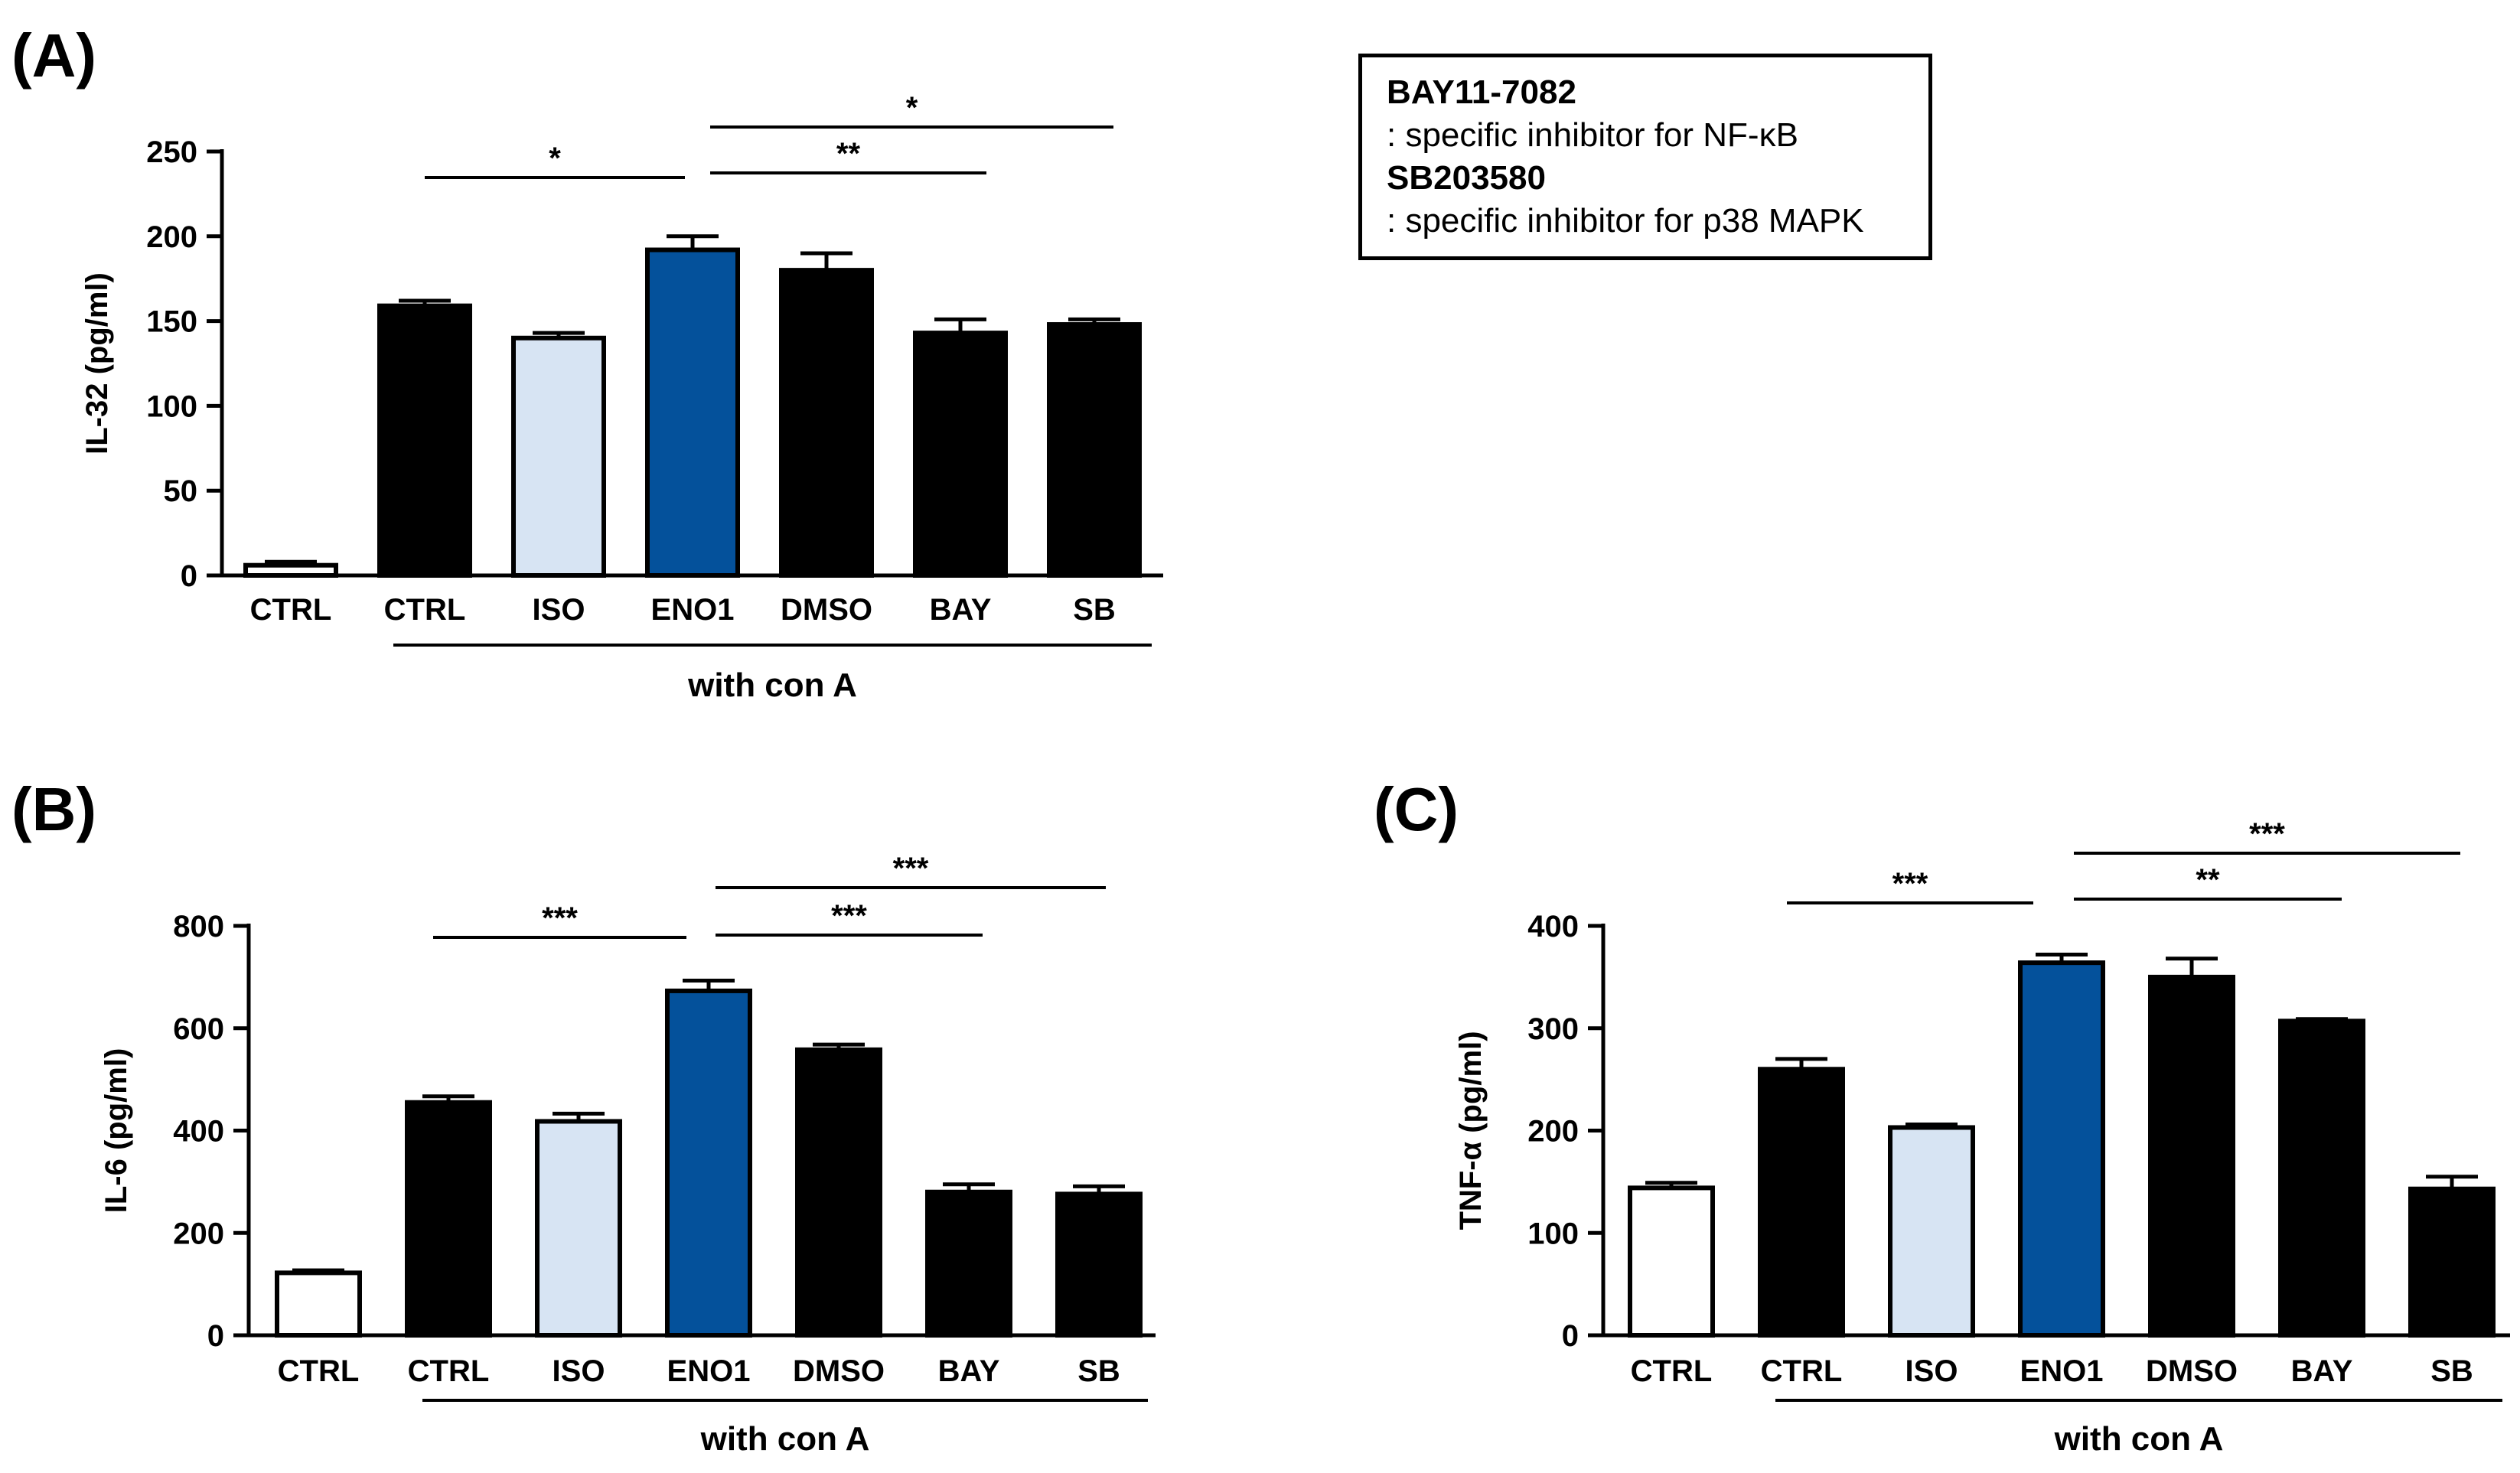 The image size is (2520, 1473). I want to click on legend-line-bay-desc: : specific inhibitor for NF-κB, so click(1593, 135).